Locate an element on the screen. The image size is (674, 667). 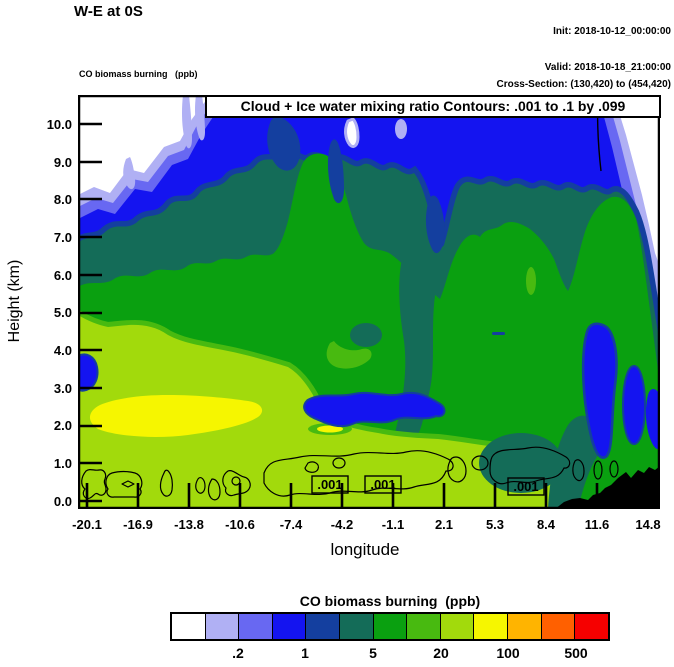
apple-crescent is located at coordinates (349, 355).